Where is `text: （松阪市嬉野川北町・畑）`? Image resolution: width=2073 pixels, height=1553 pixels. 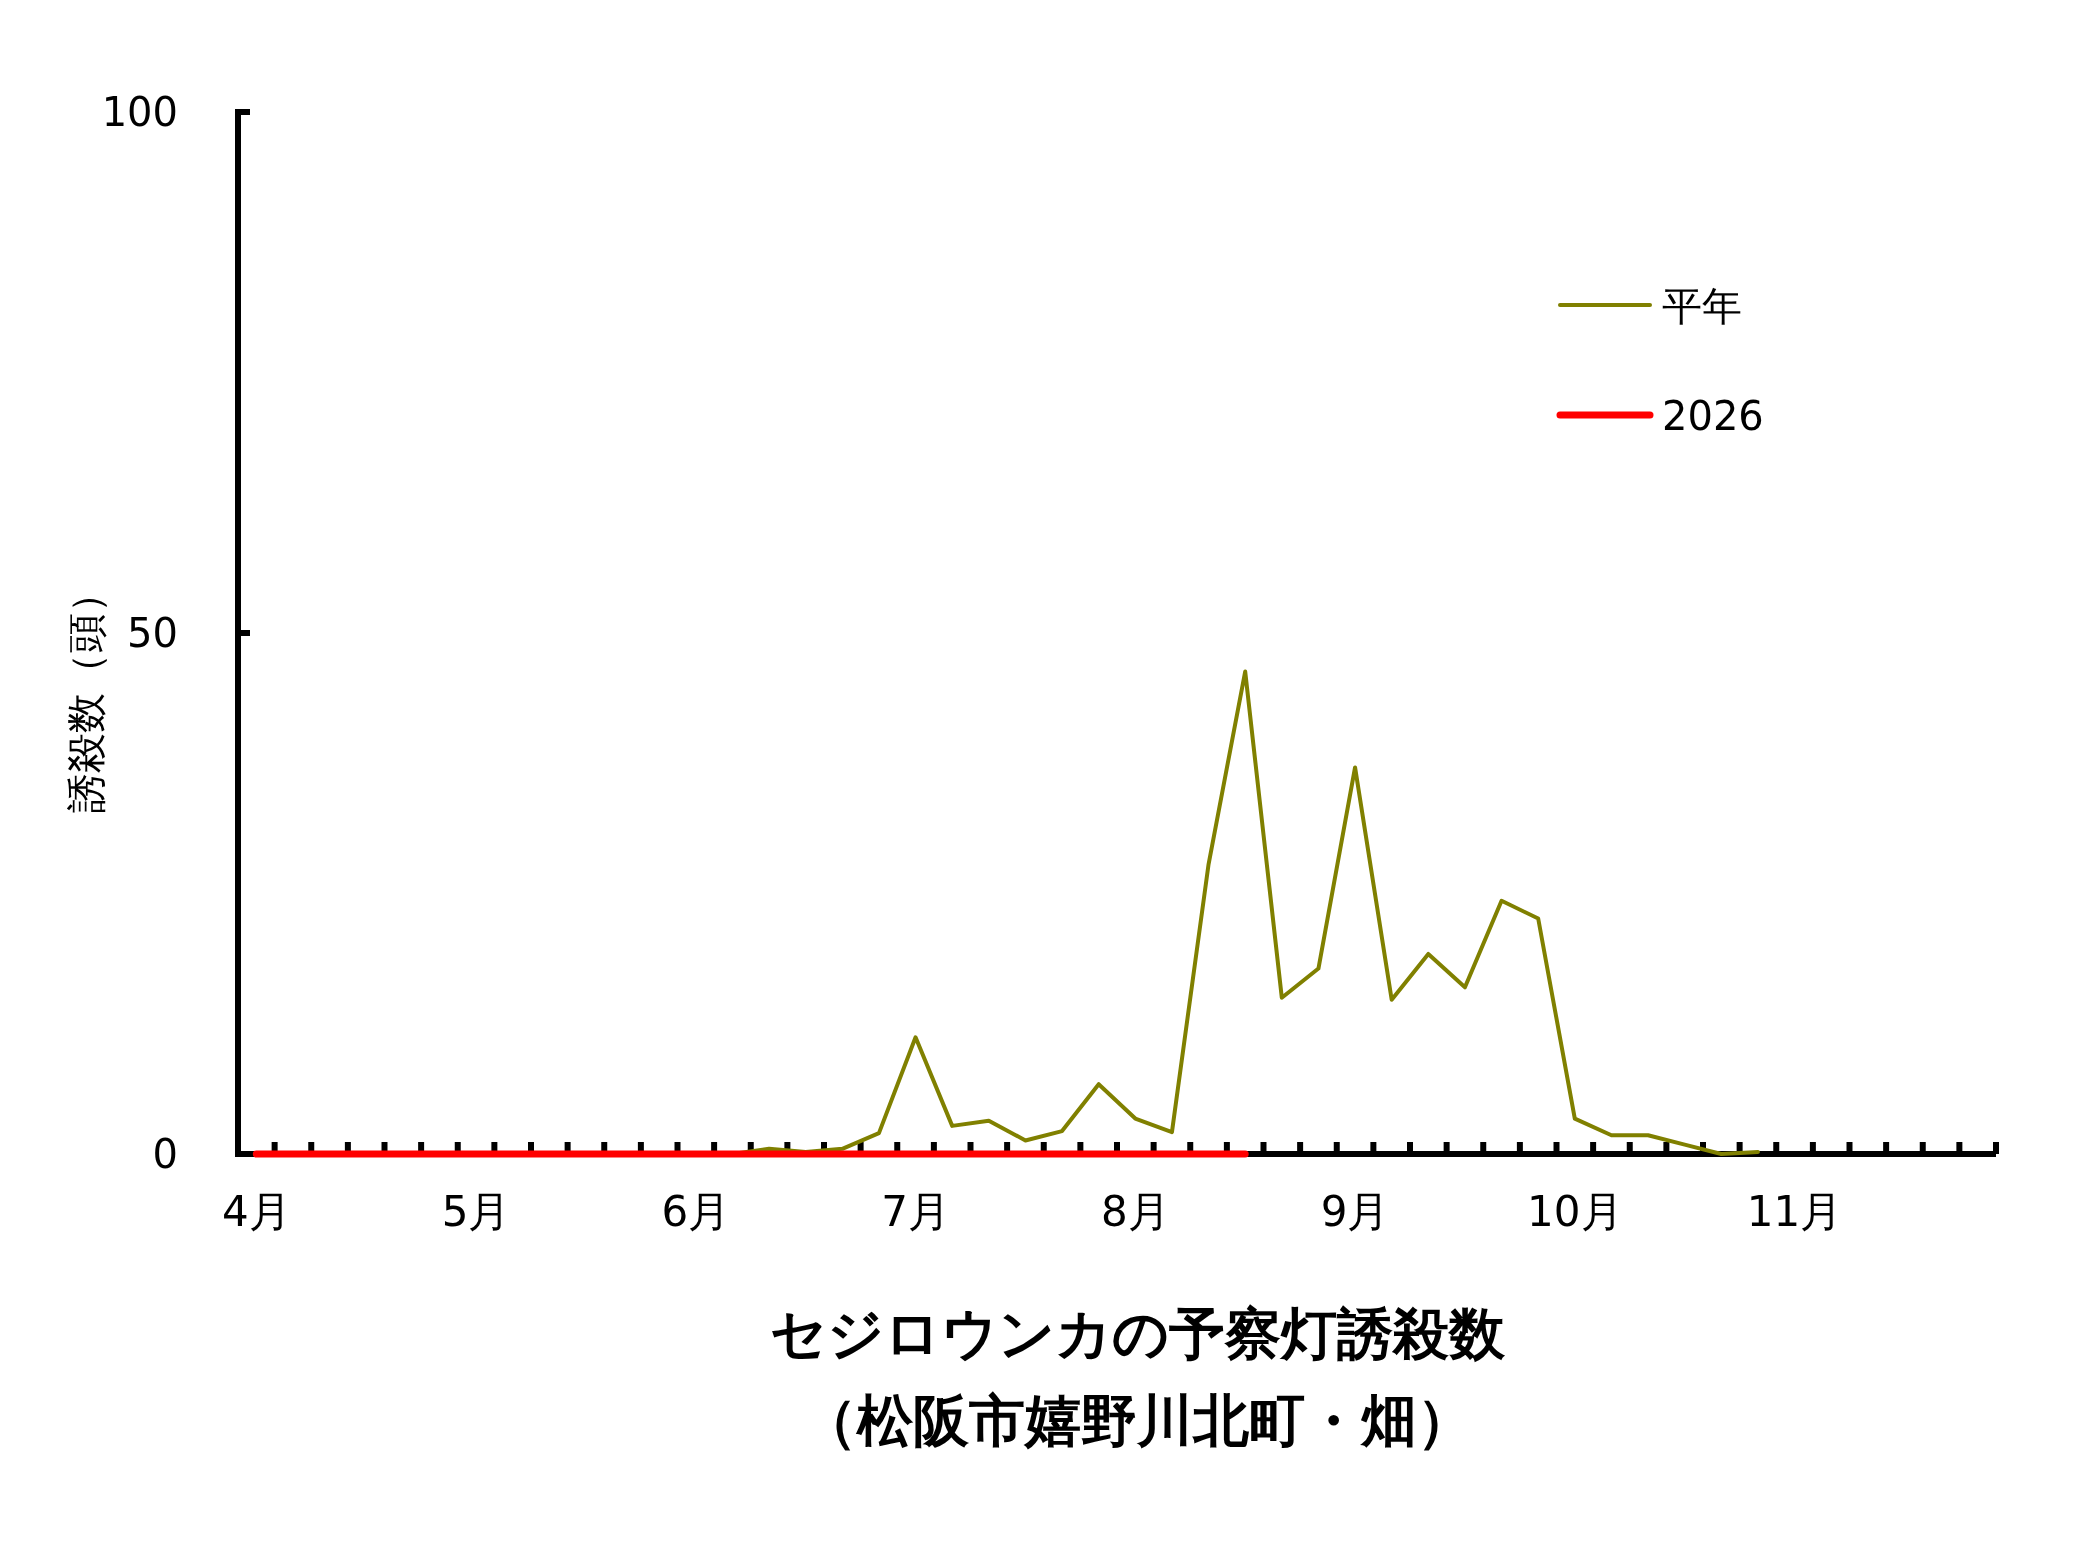 text: （松阪市嬉野川北町・畑） is located at coordinates (1137, 1420).